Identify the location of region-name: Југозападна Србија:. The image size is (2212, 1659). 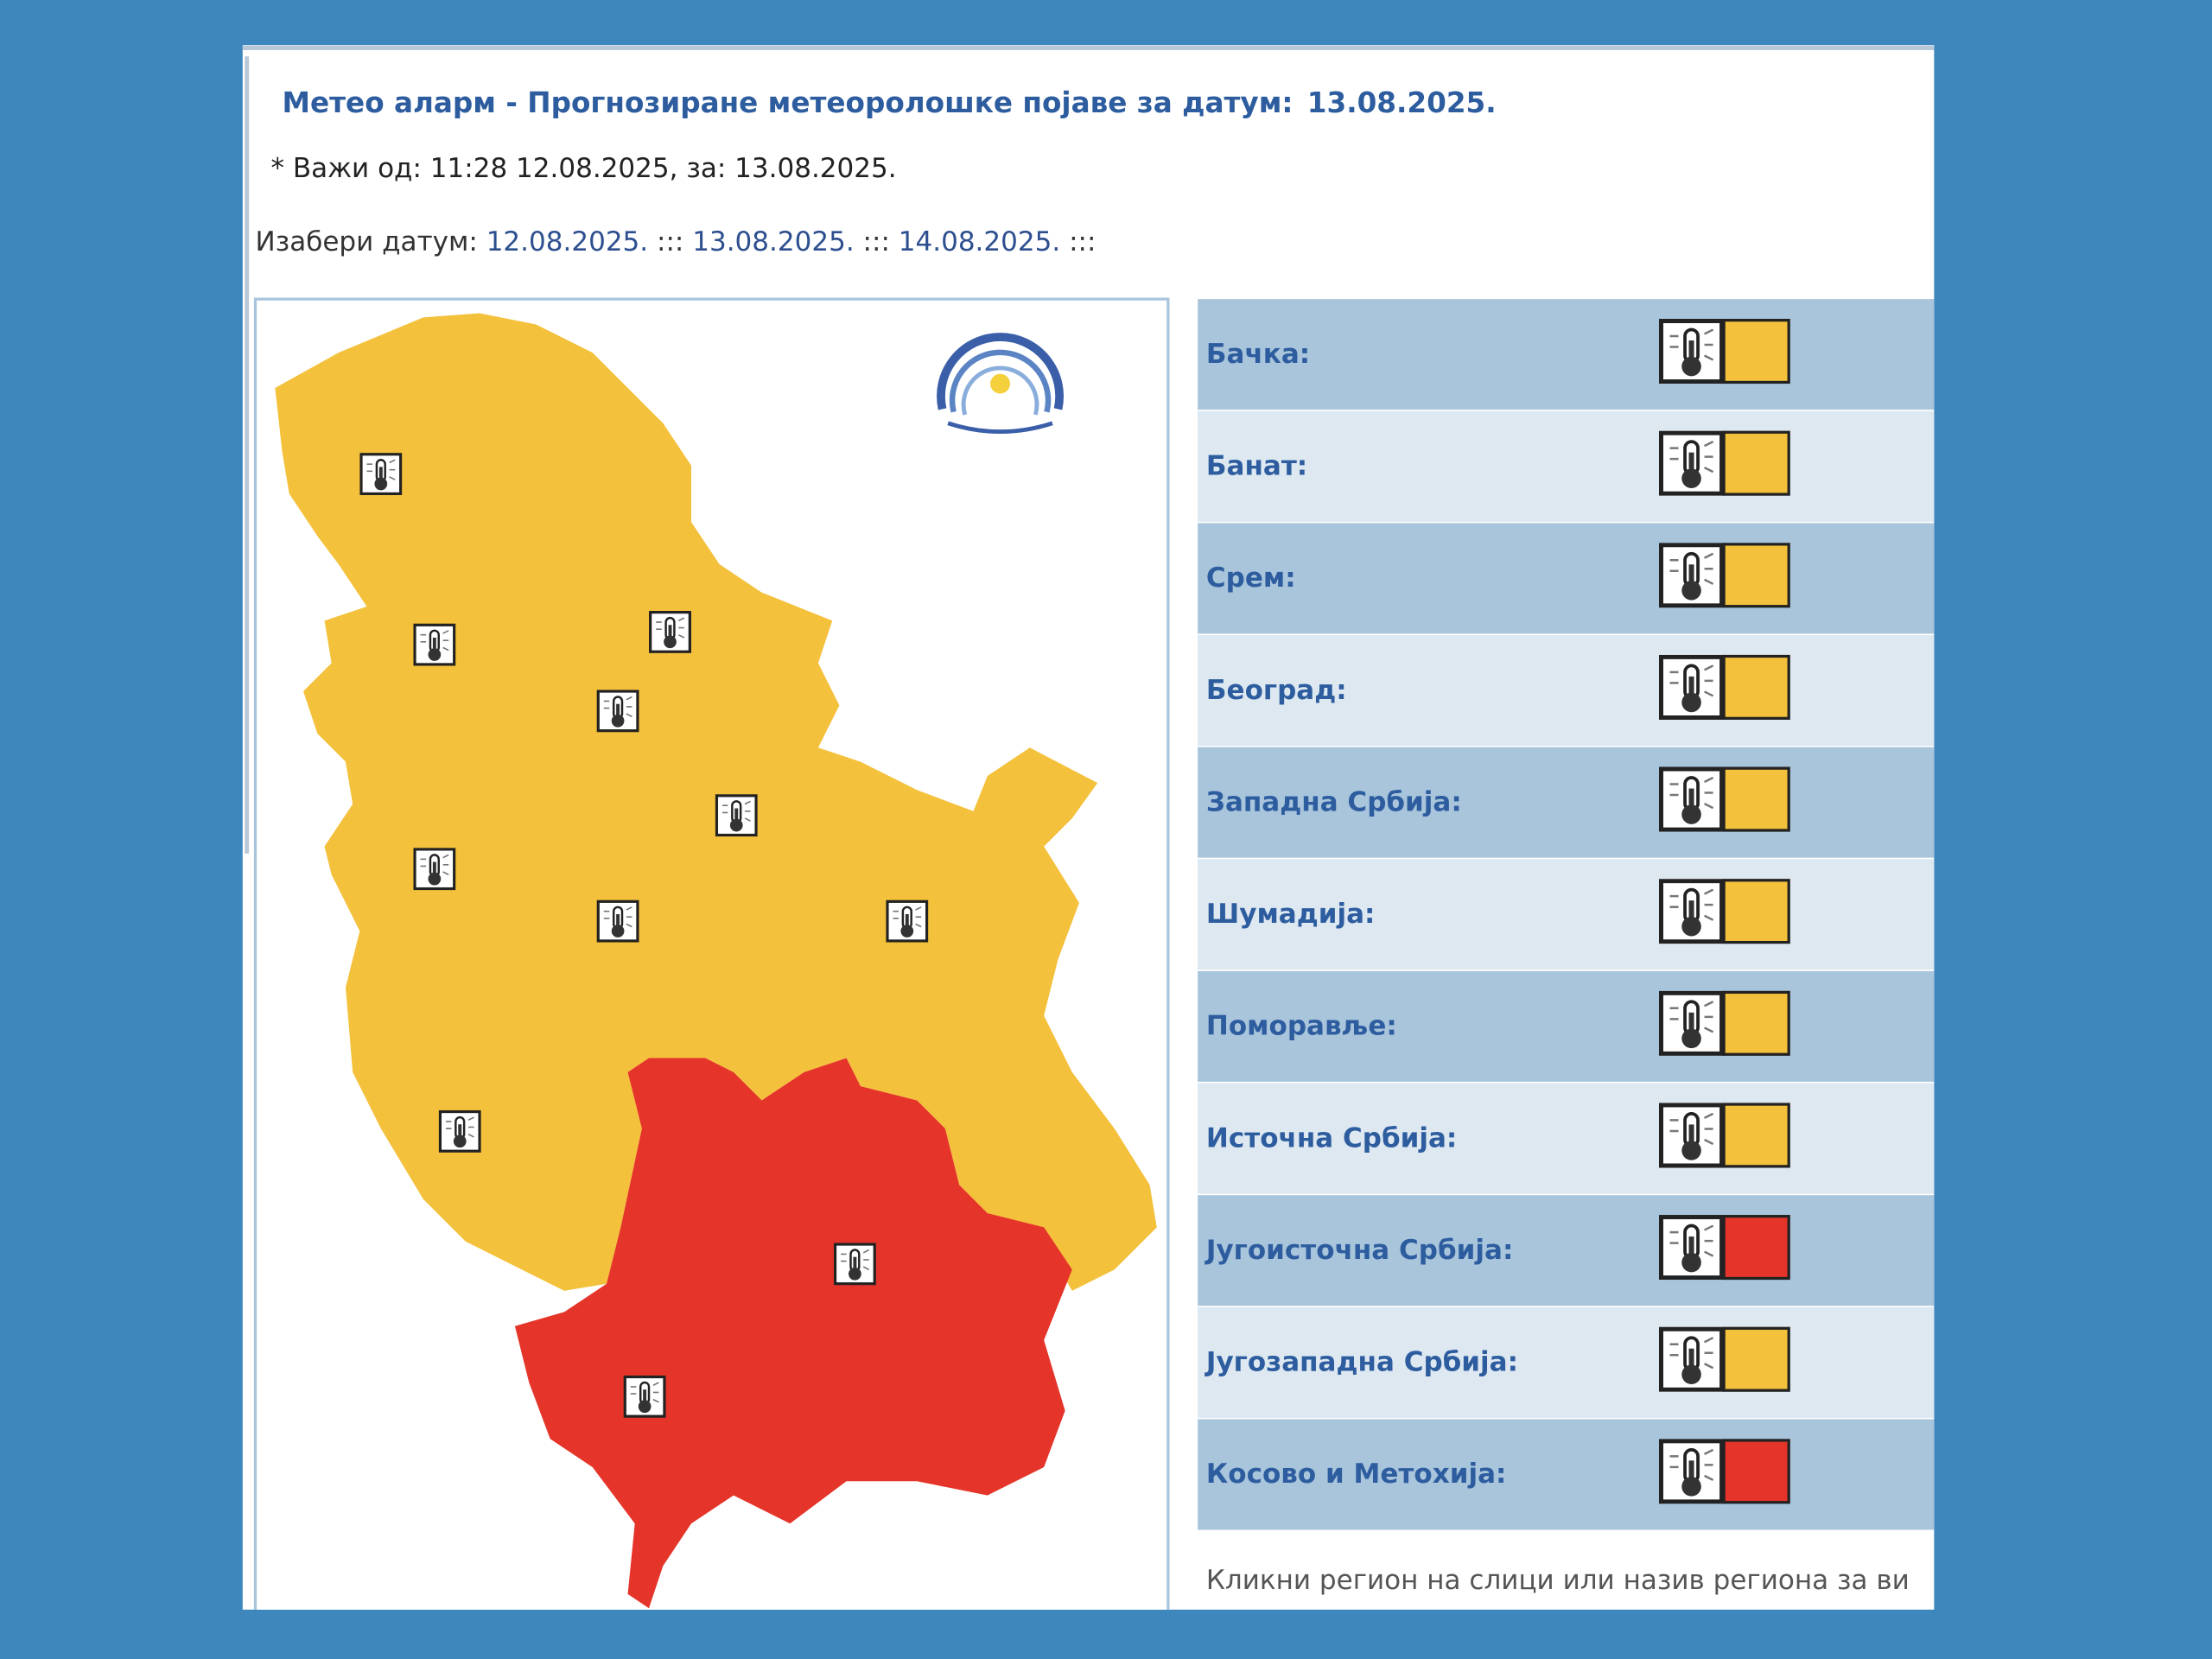
(1361, 1362).